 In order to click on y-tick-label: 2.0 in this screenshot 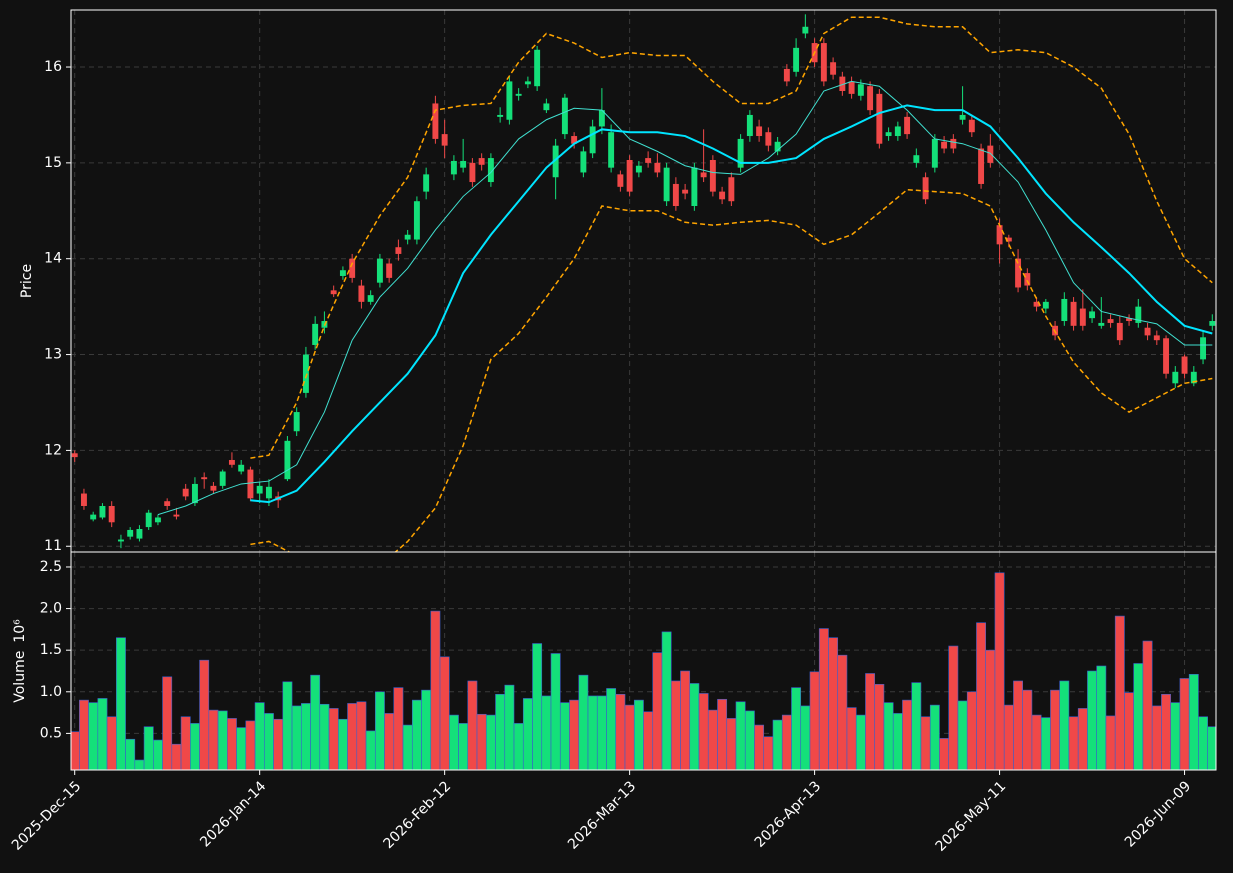, I will do `click(51, 609)`.